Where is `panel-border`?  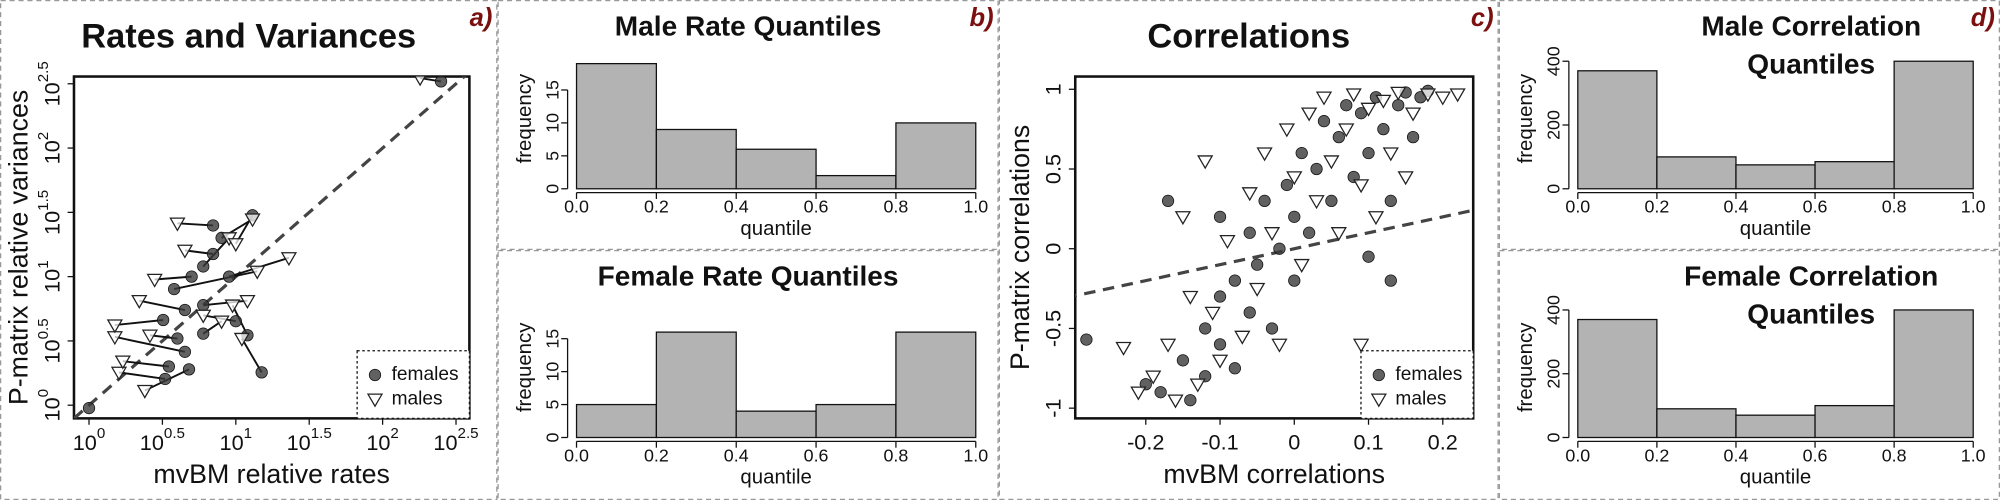 panel-border is located at coordinates (1749, 375).